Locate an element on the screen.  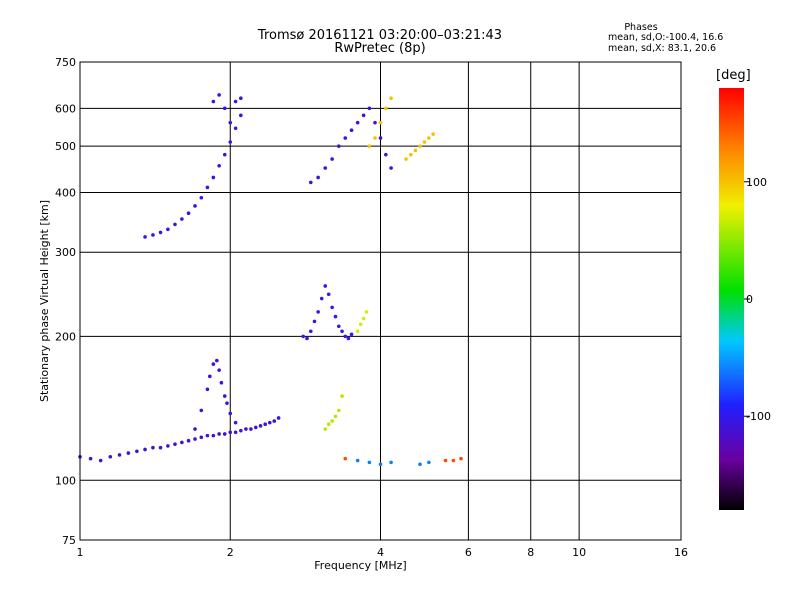
y-axis-label: Stationary phase Virtual Height [km] is located at coordinates (44, 301).